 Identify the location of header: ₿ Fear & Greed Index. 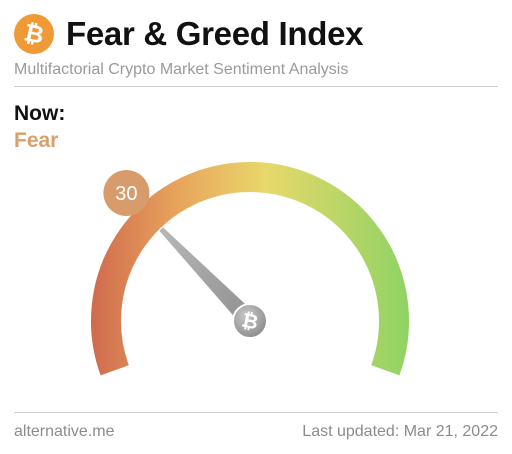
(189, 34).